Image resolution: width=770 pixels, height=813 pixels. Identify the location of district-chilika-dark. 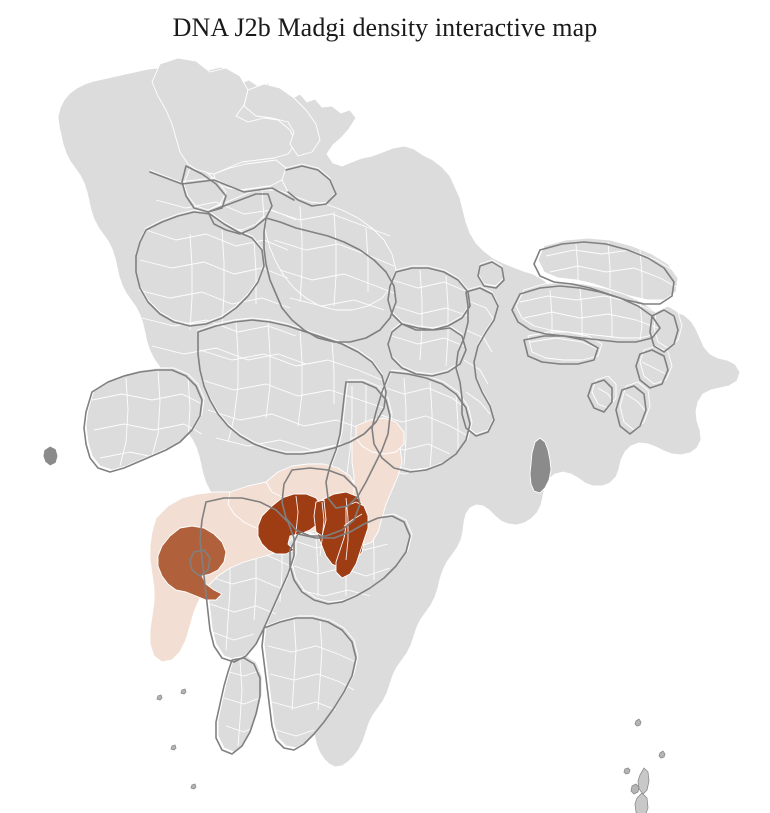
(540, 465).